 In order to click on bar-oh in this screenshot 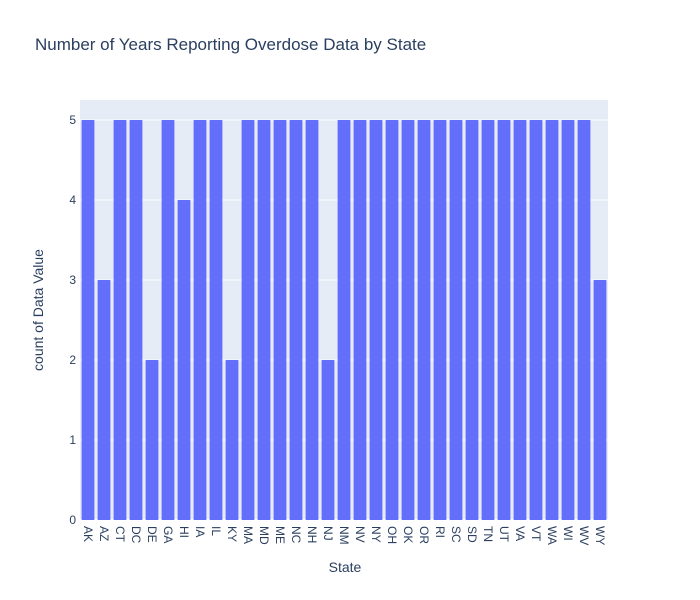, I will do `click(392, 320)`.